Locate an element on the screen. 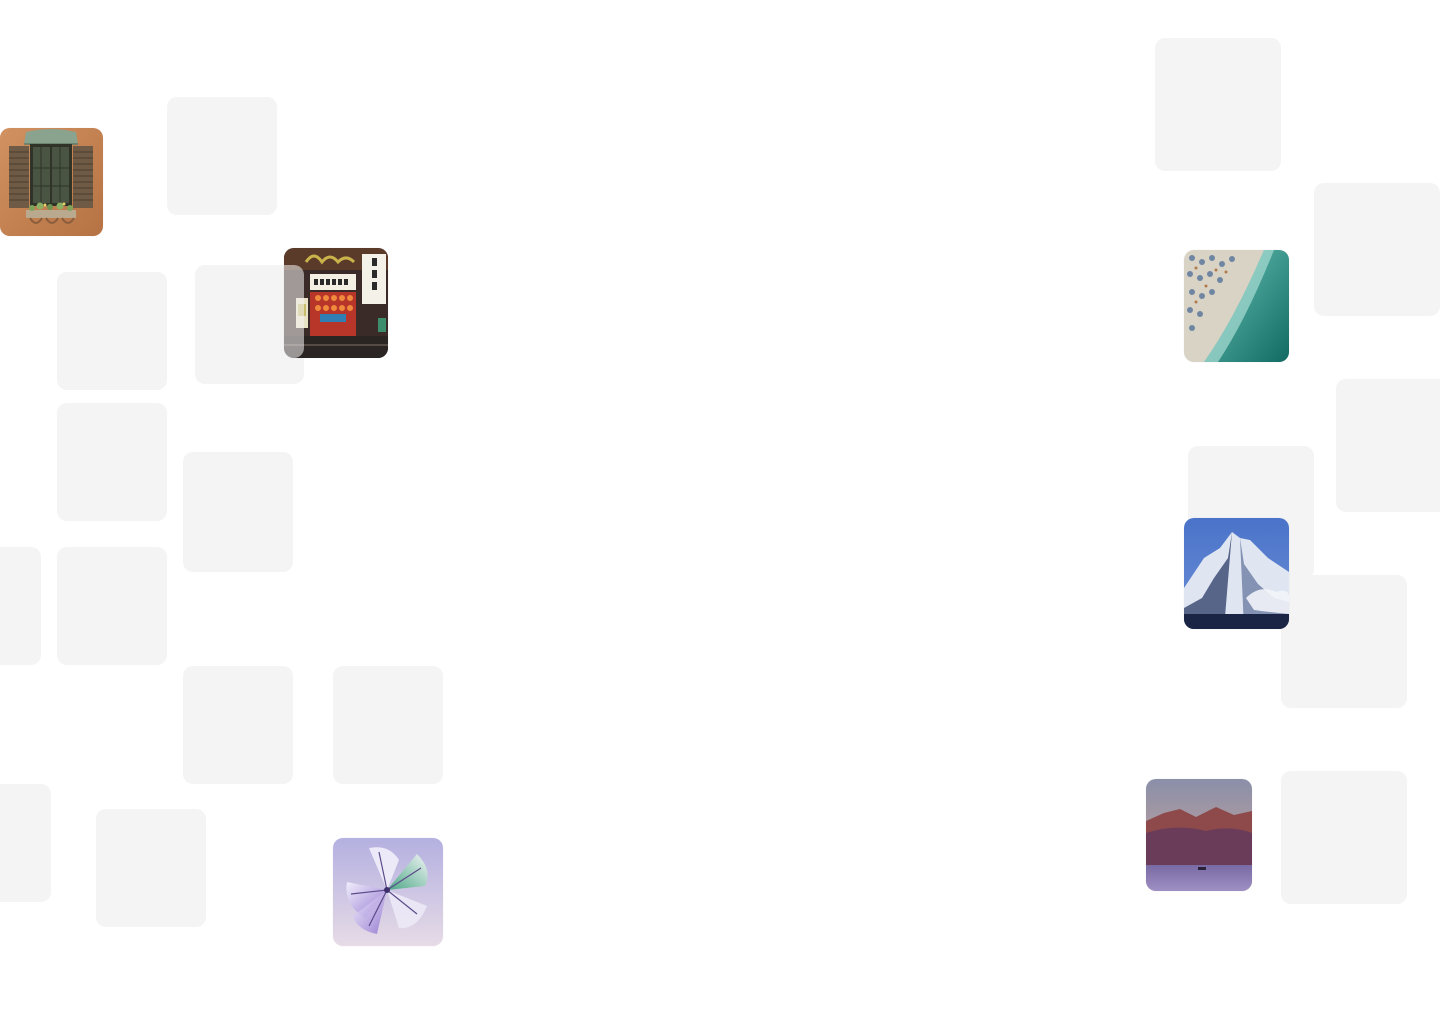 The image size is (1440, 1024). photo-flower-render is located at coordinates (388, 892).